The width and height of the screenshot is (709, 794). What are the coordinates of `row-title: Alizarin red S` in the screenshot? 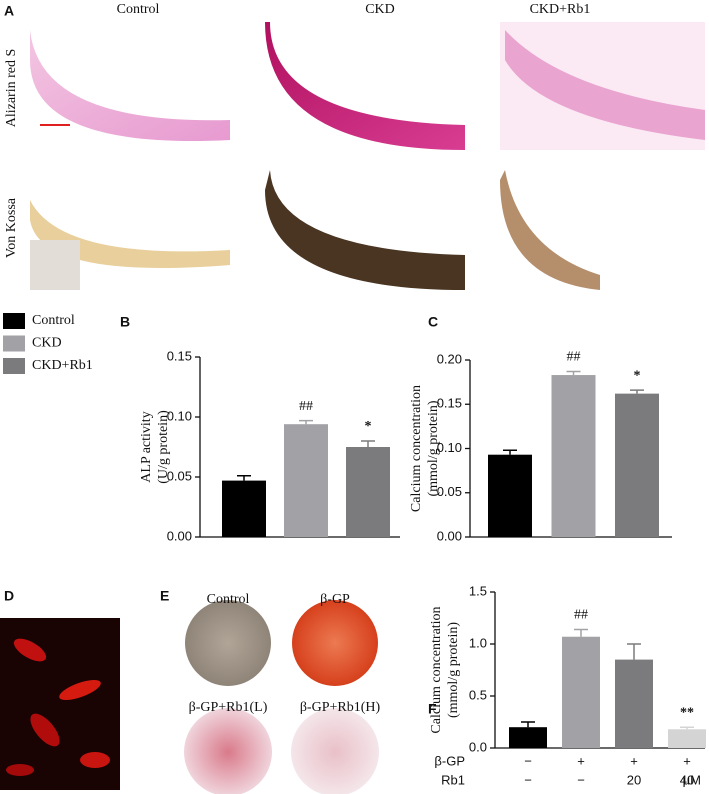 It's located at (11, 88).